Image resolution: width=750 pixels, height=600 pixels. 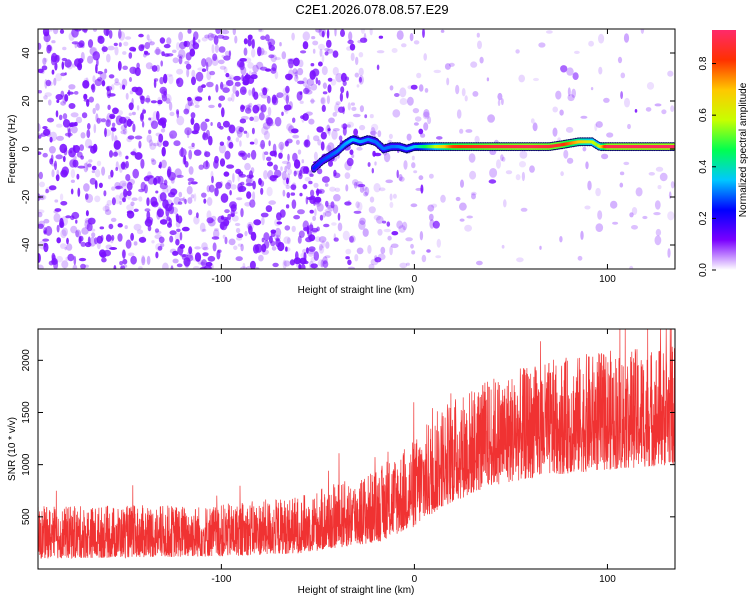 I want to click on colorbar-tick-label: 0.4, so click(x=703, y=166).